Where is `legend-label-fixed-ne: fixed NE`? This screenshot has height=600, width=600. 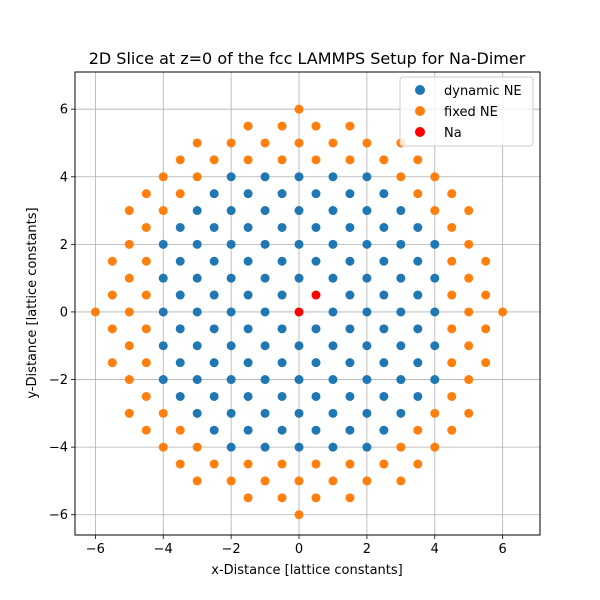 legend-label-fixed-ne: fixed NE is located at coordinates (471, 112).